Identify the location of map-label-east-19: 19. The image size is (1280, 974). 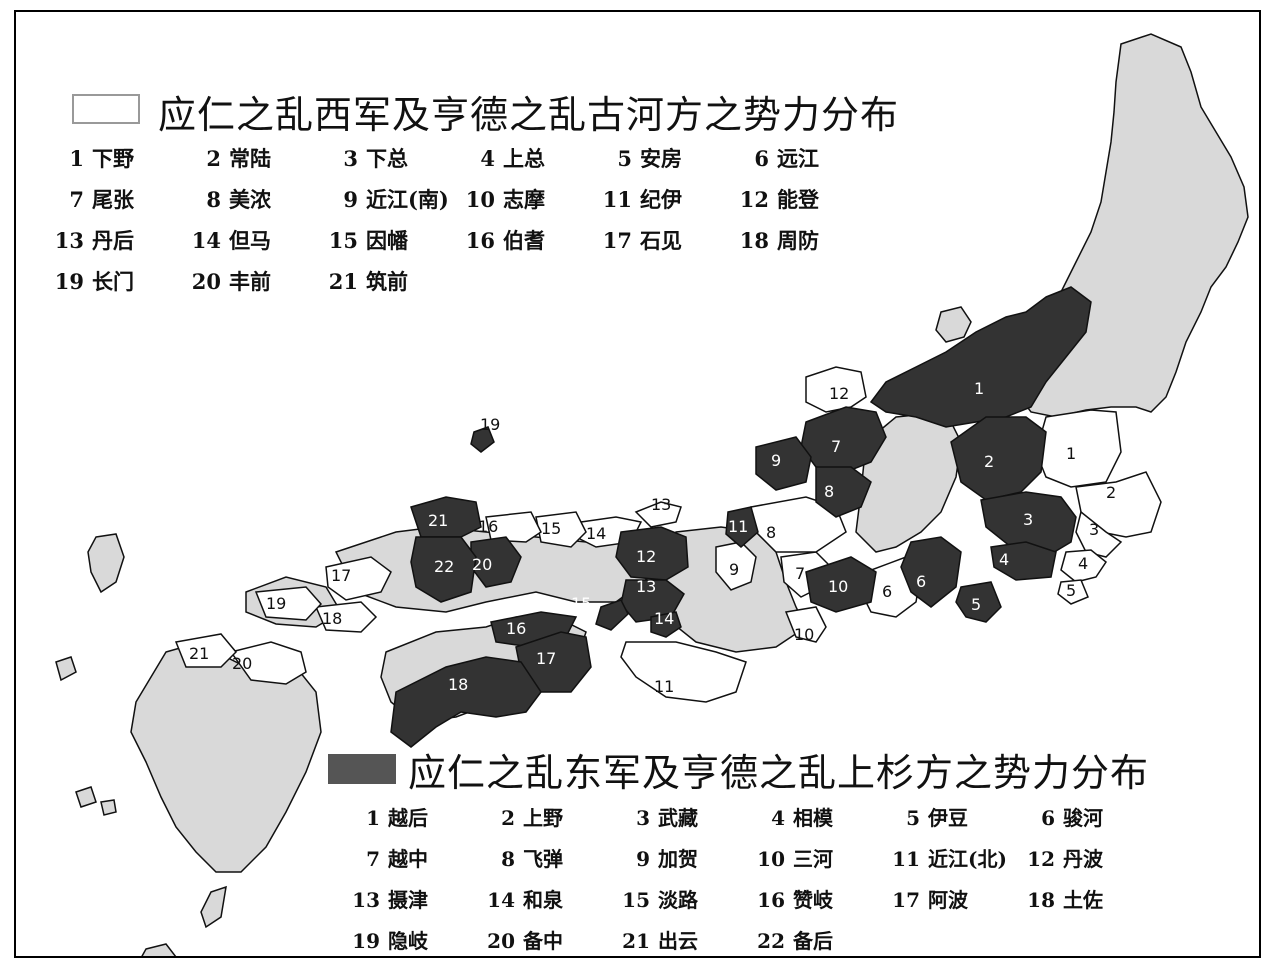
(490, 424).